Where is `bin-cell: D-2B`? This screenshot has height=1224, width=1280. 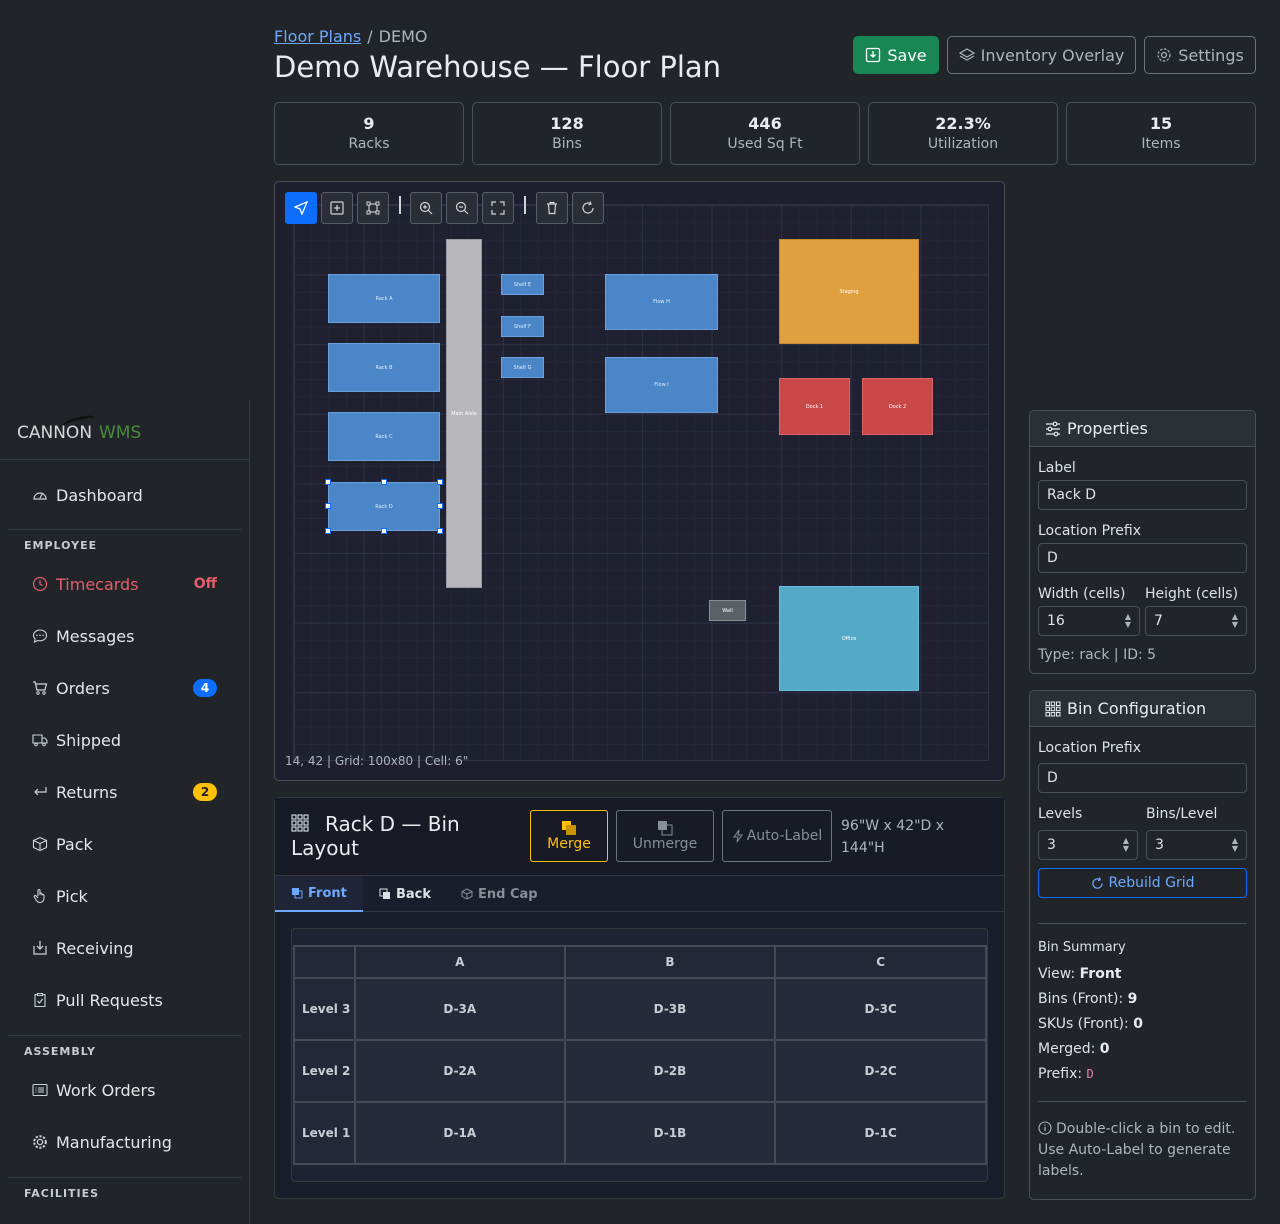
bin-cell: D-2B is located at coordinates (670, 1071).